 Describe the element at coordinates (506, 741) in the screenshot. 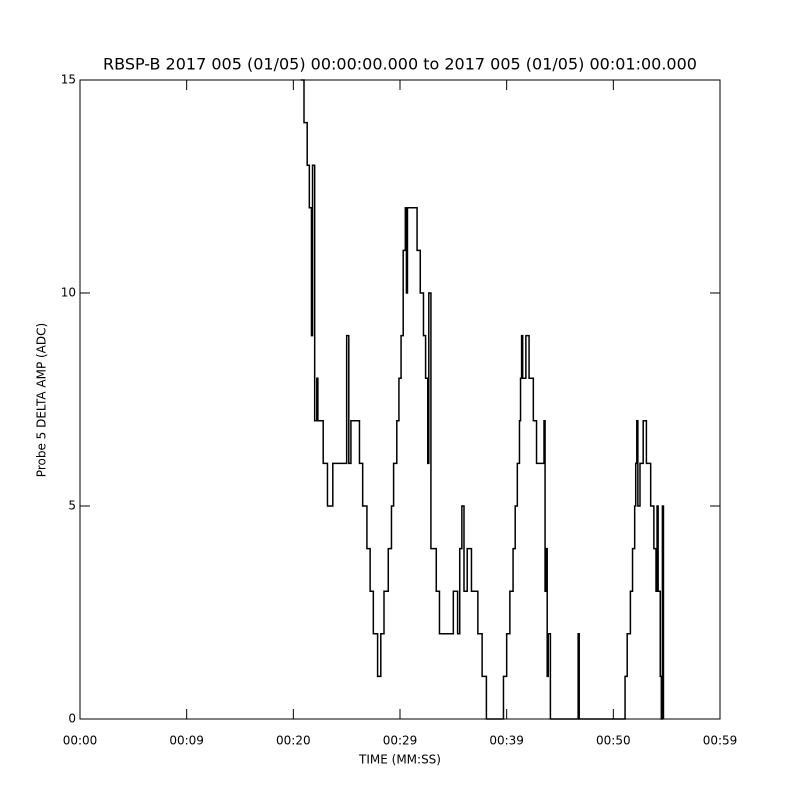

I see `x-tick-label: 00:39` at that location.